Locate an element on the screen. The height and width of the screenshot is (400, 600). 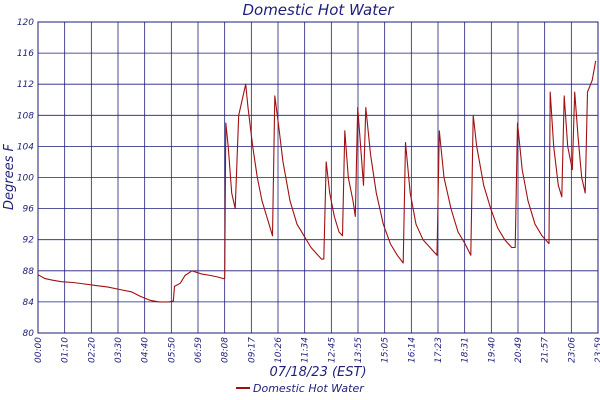
x-tick-label: 03:30 is located at coordinates (119, 350).